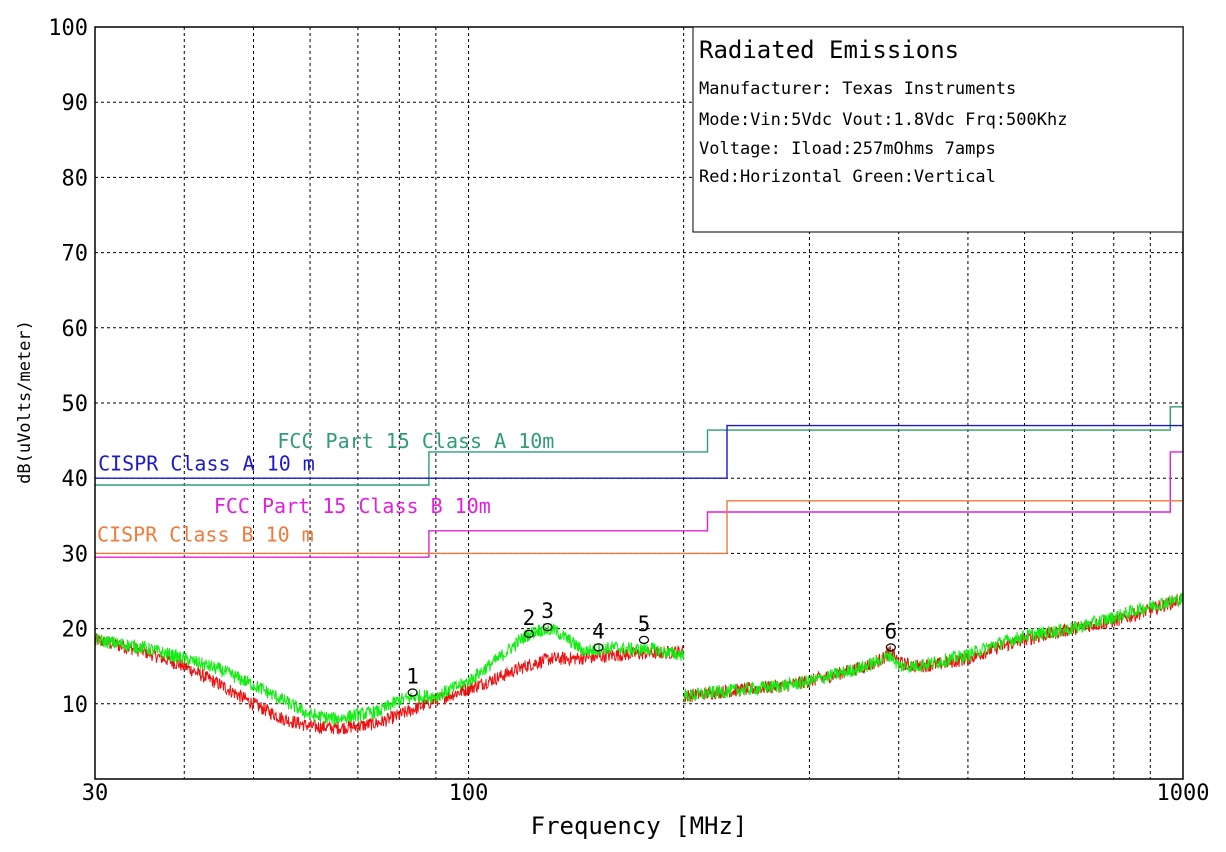 This screenshot has width=1226, height=852. Describe the element at coordinates (847, 177) in the screenshot. I see `info-box-legend: Red:Horizontal Green:Vertical` at that location.